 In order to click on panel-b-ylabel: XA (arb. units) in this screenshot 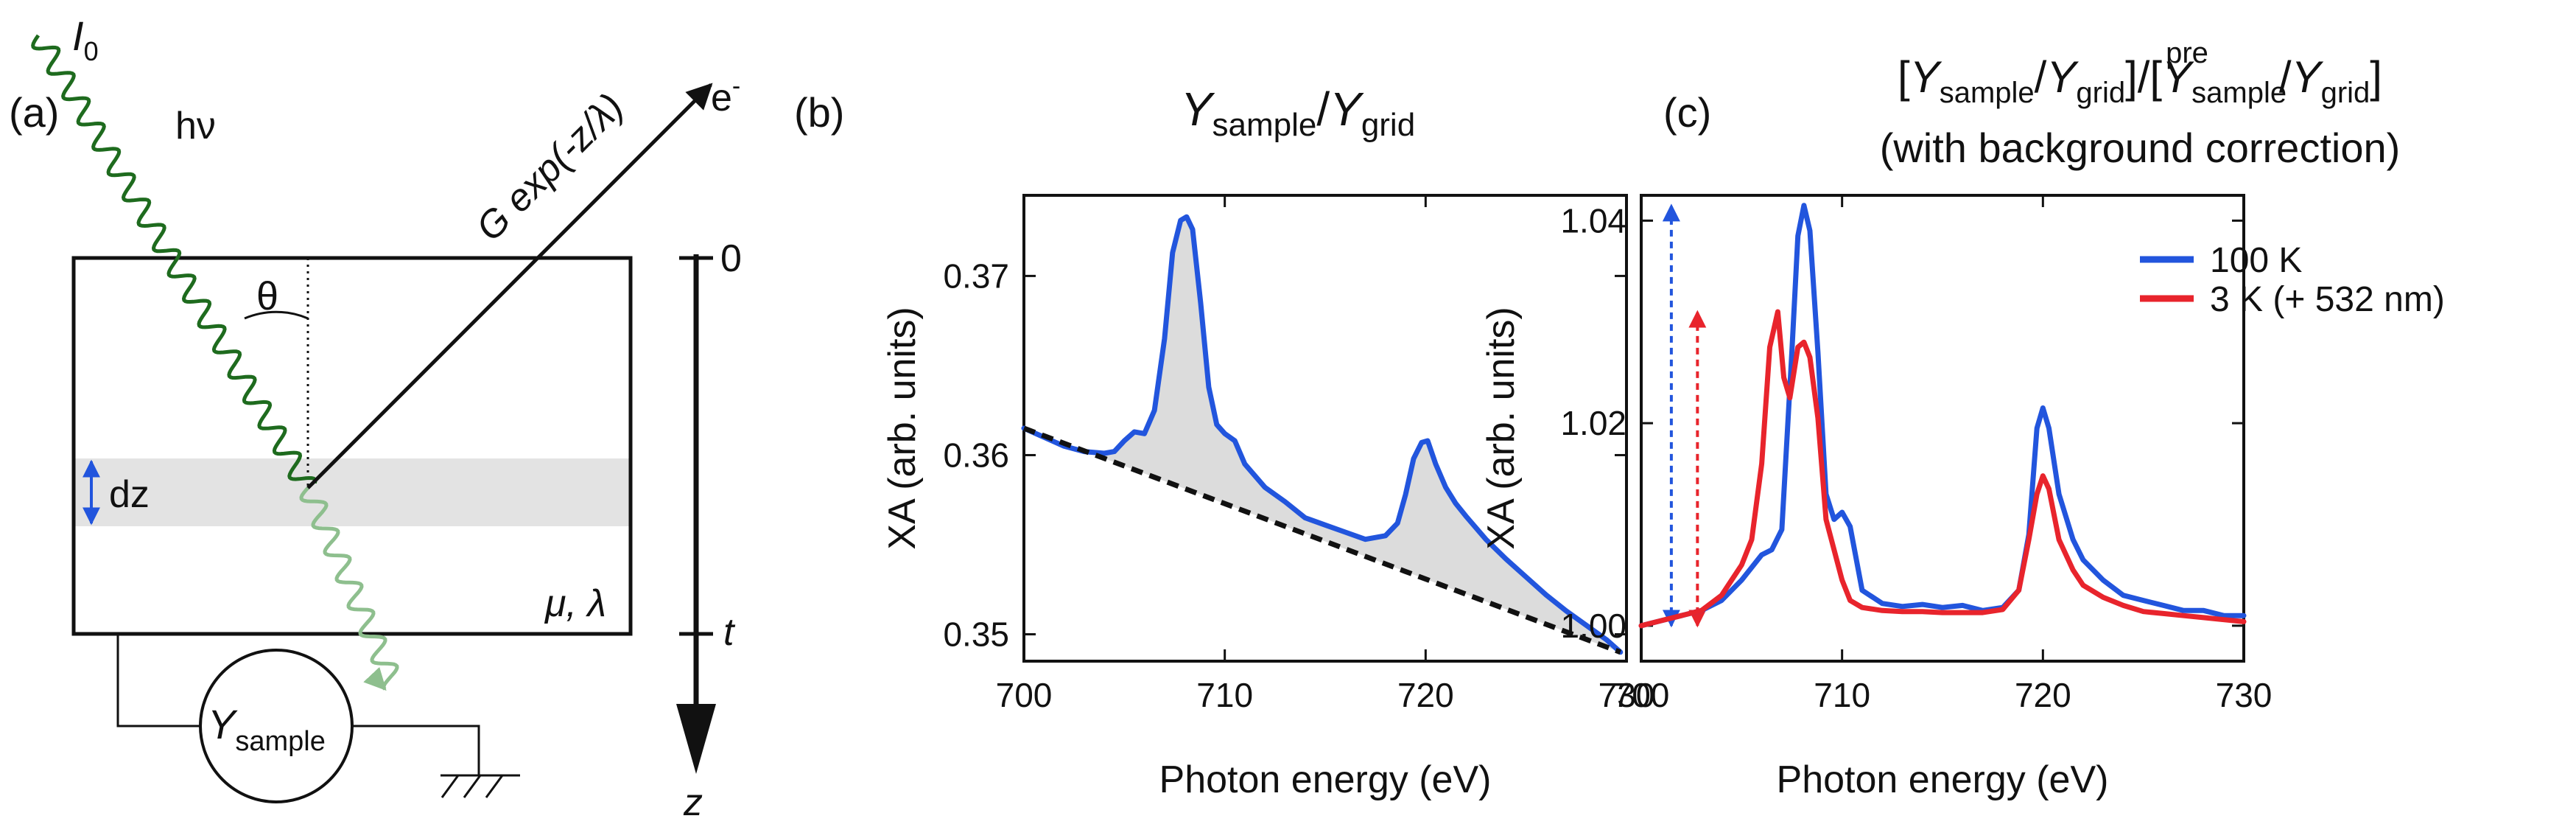, I will do `click(902, 428)`.